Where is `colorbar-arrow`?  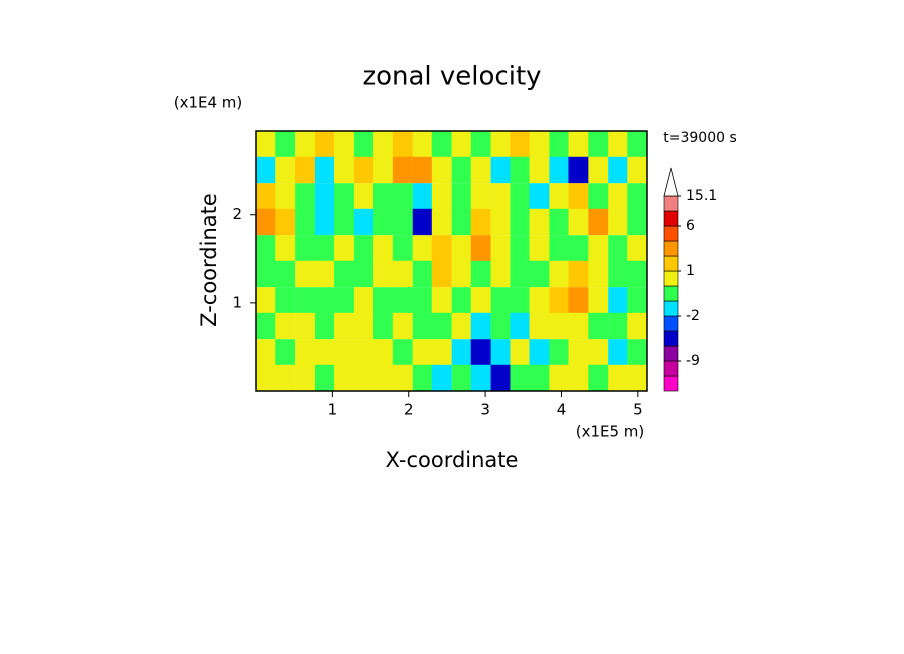 colorbar-arrow is located at coordinates (671, 182).